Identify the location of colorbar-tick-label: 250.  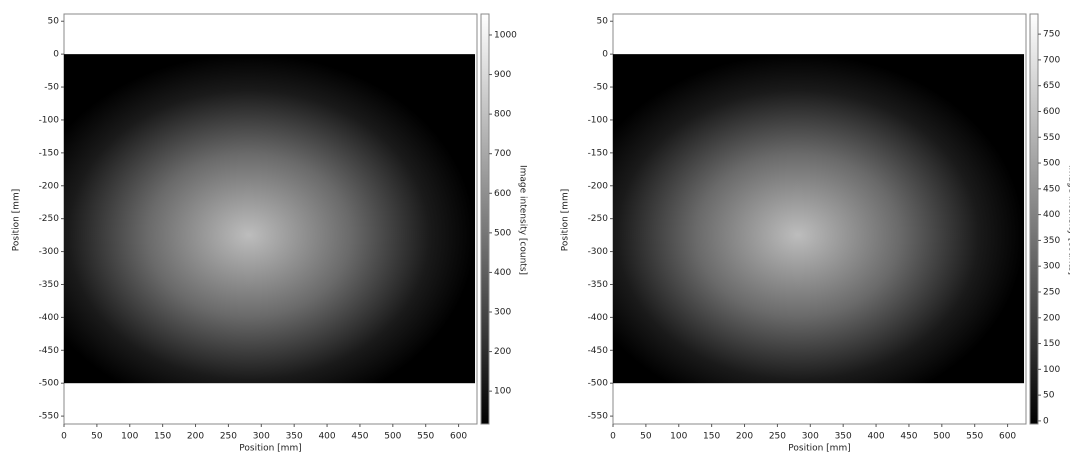
(1051, 292).